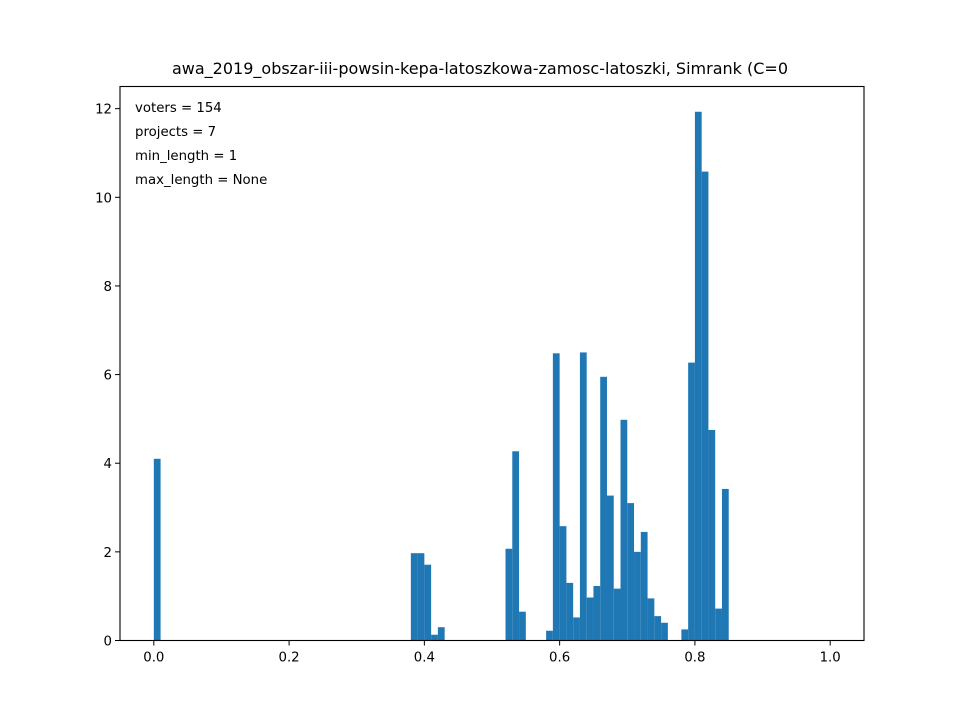  I want to click on x-tick-label: 0.8, so click(694, 658).